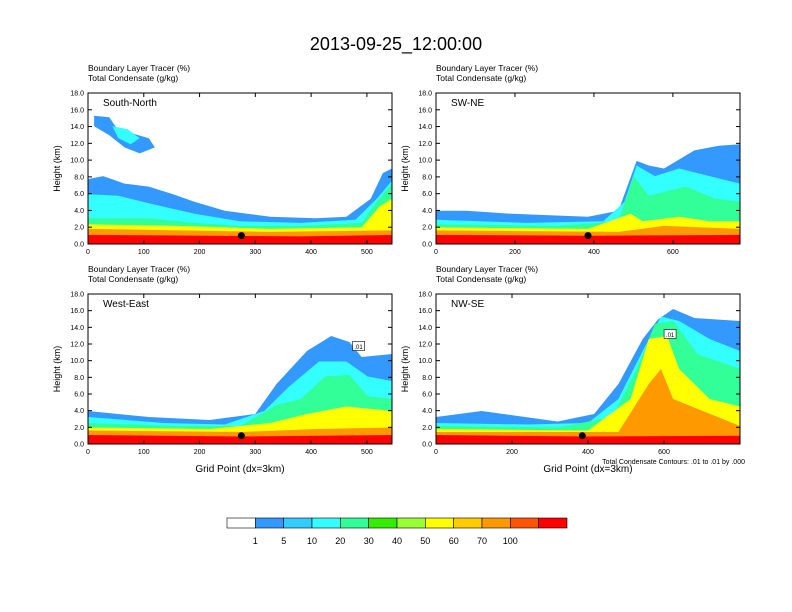 The height and width of the screenshot is (612, 792). Describe the element at coordinates (482, 541) in the screenshot. I see `colorbar-label: 70` at that location.